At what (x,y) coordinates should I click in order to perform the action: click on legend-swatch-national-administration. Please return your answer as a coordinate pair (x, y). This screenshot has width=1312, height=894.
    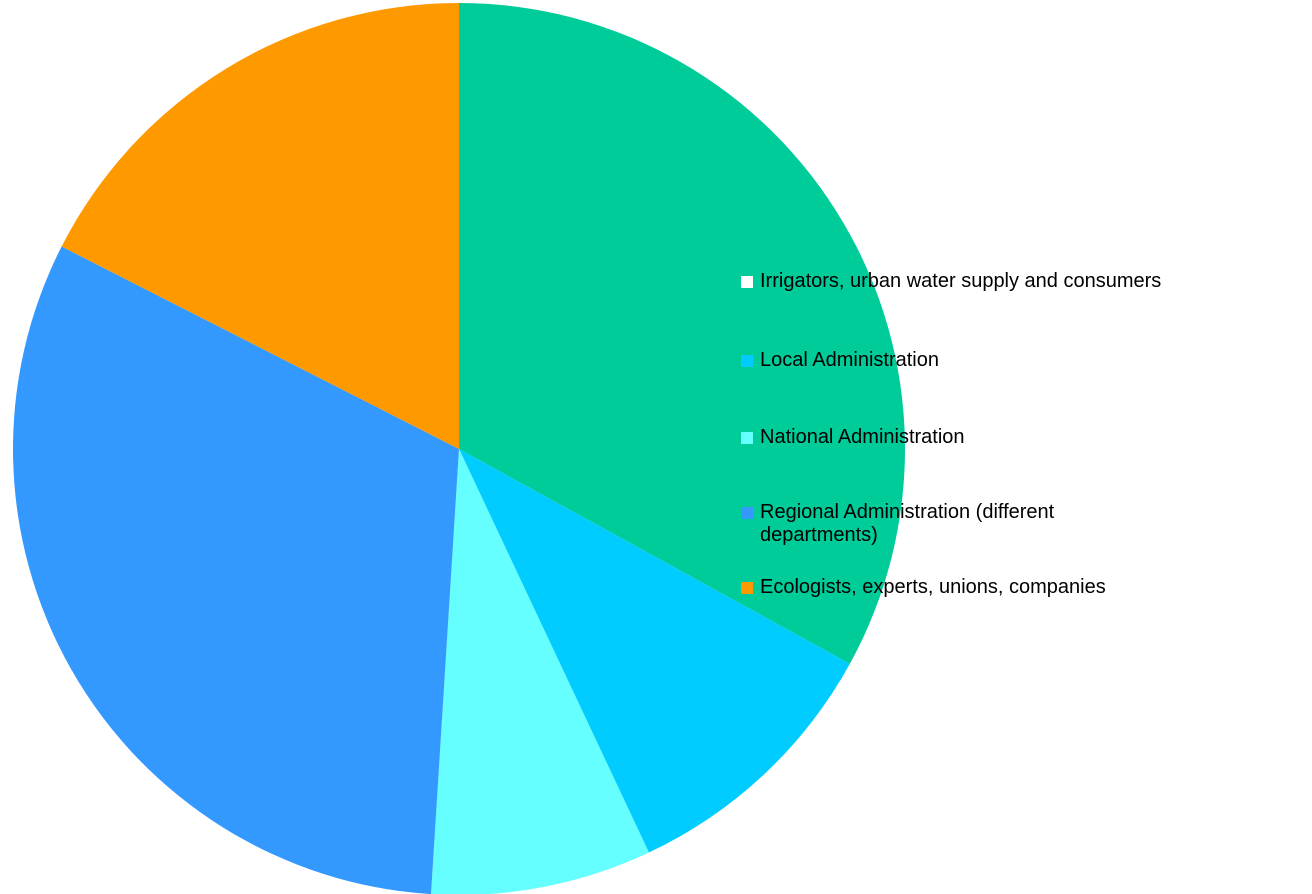
    Looking at the image, I should click on (747, 438).